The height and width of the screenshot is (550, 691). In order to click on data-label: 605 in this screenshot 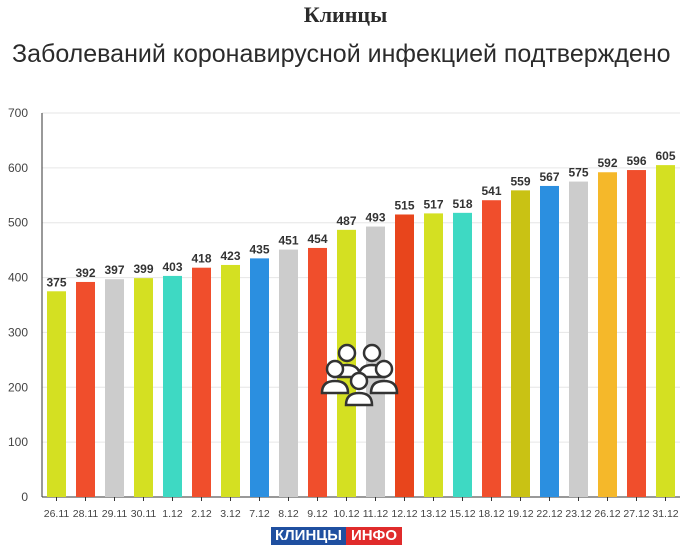, I will do `click(665, 156)`.